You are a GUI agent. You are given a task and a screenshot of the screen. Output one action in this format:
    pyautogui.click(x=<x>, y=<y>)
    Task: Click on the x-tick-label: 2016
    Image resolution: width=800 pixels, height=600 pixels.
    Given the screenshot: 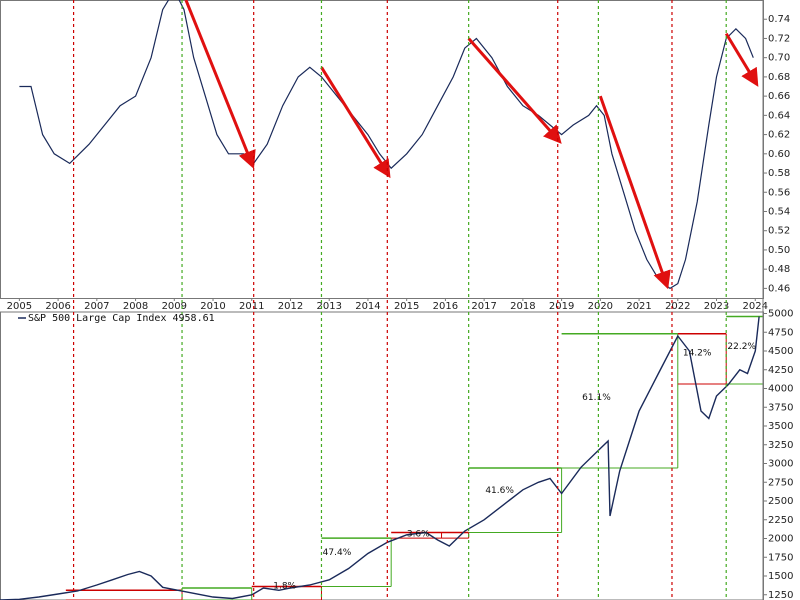 What is the action you would take?
    pyautogui.click(x=445, y=306)
    